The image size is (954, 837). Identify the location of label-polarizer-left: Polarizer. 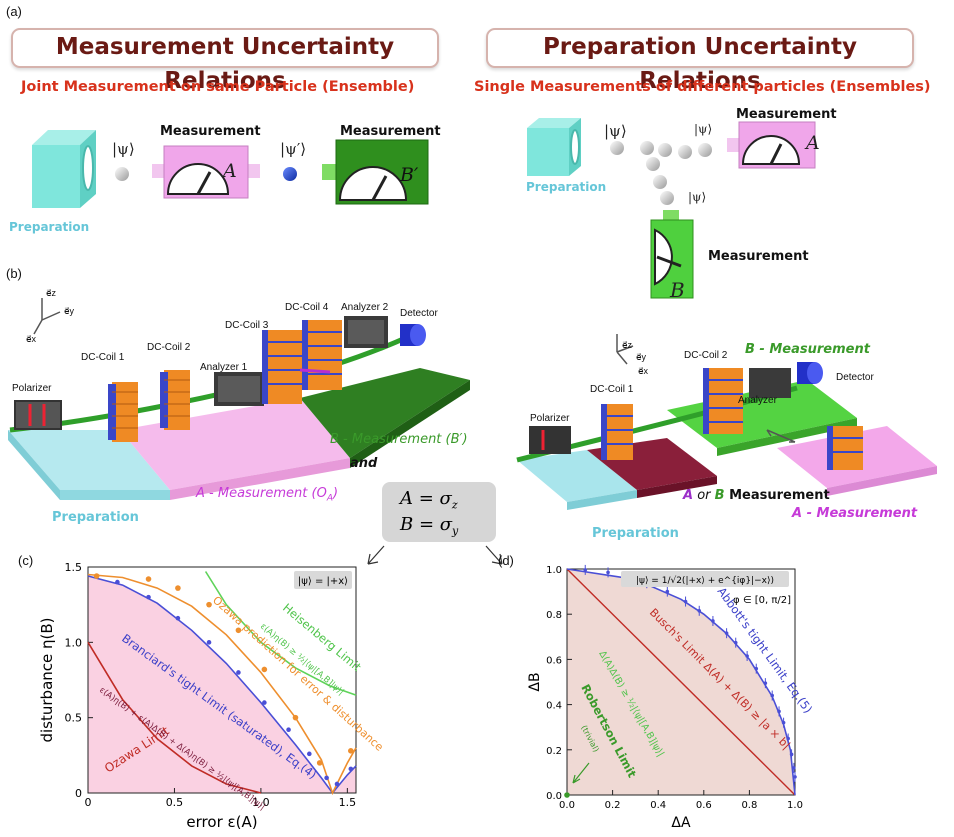
(32, 388).